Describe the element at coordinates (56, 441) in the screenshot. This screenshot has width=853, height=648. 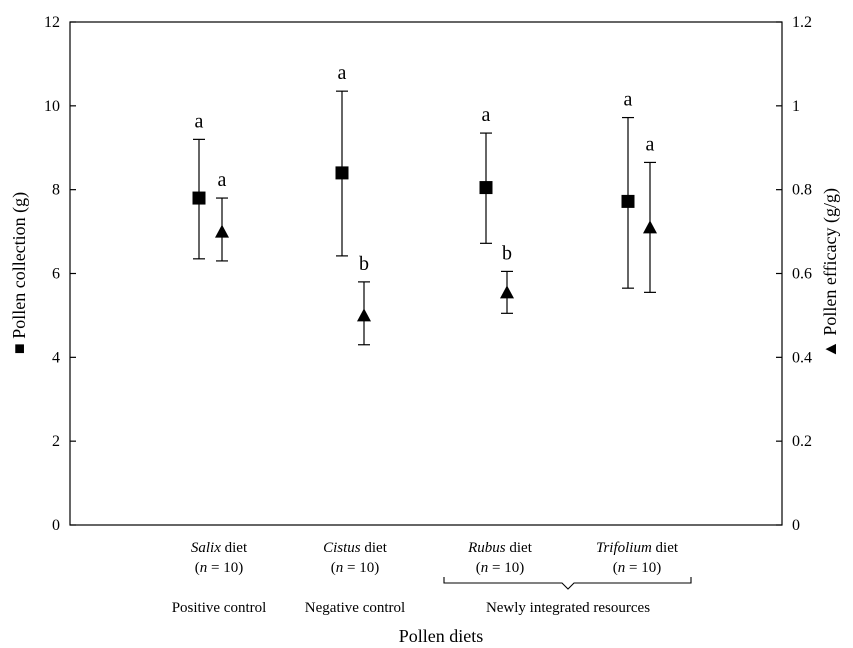
I see `left-tick-label: 2` at that location.